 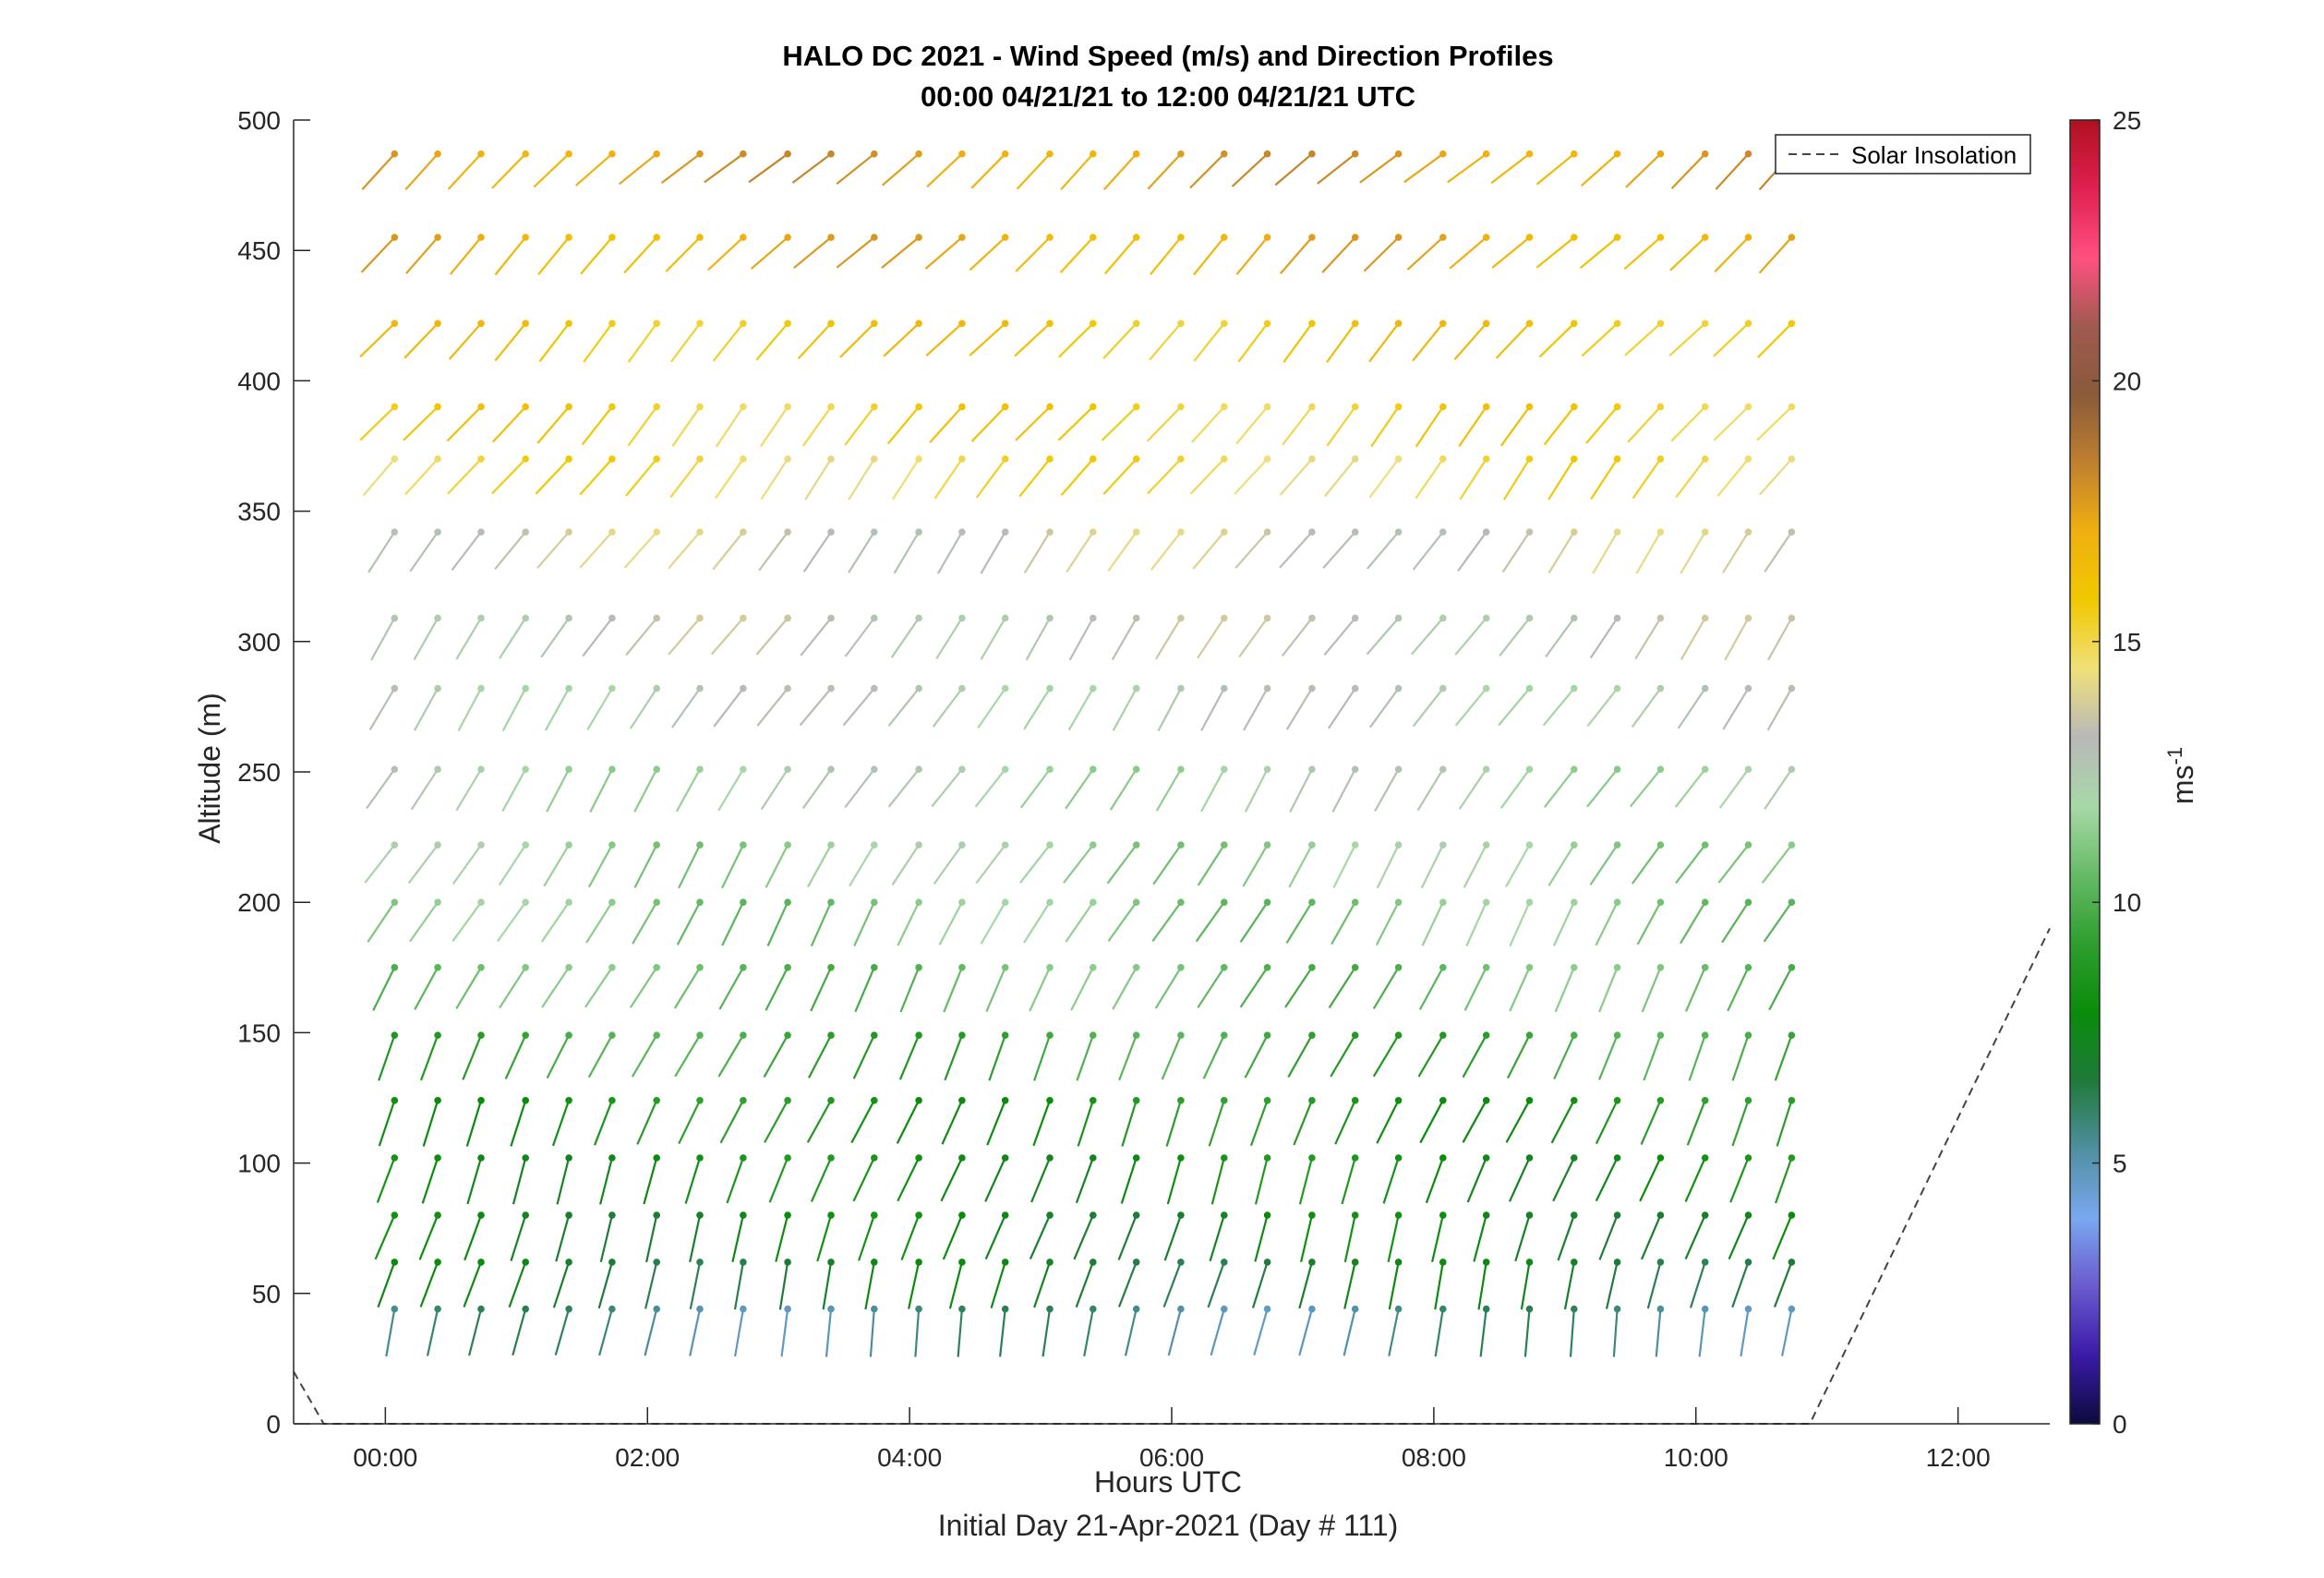 What do you see at coordinates (259, 120) in the screenshot?
I see `y-tick-label: 500` at bounding box center [259, 120].